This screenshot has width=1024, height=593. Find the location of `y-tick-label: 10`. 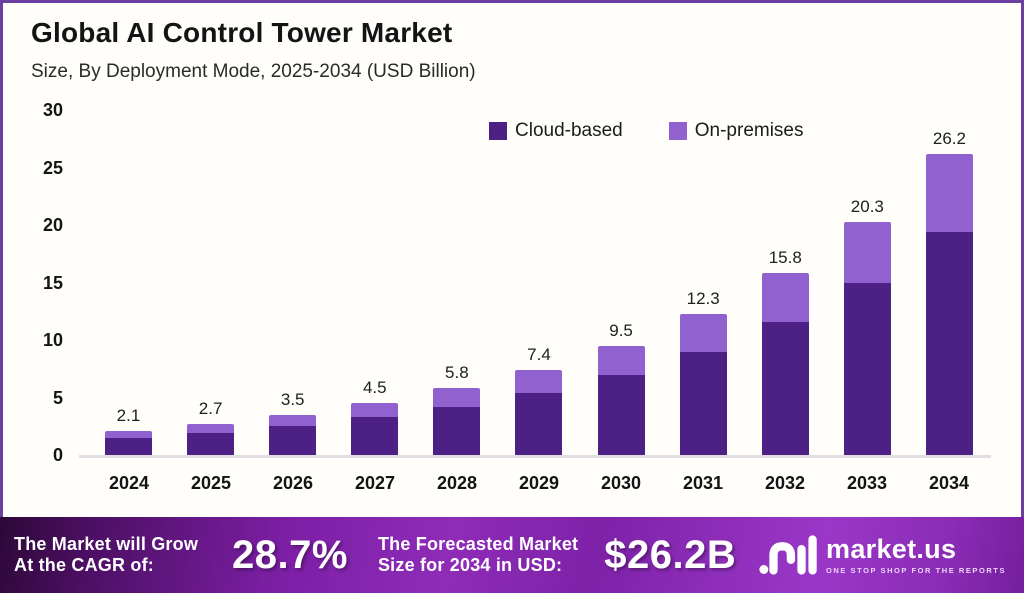

y-tick-label: 10 is located at coordinates (52, 340).